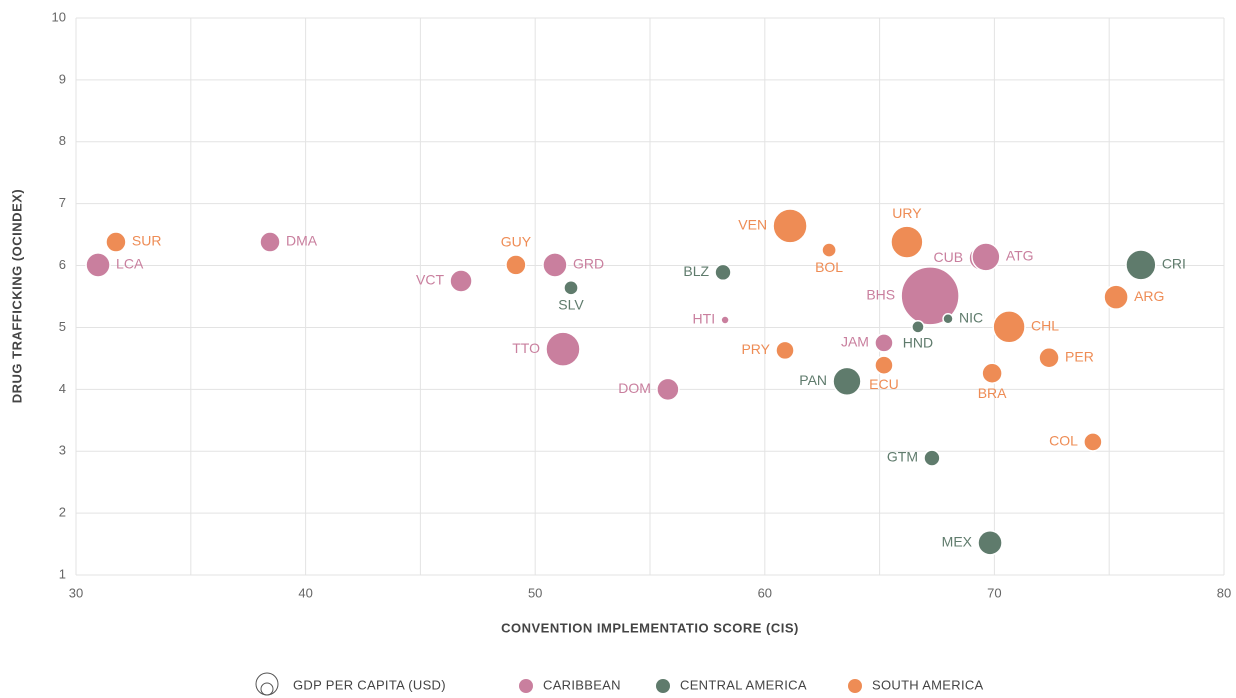  What do you see at coordinates (430, 280) in the screenshot?
I see `point-label: VCT` at bounding box center [430, 280].